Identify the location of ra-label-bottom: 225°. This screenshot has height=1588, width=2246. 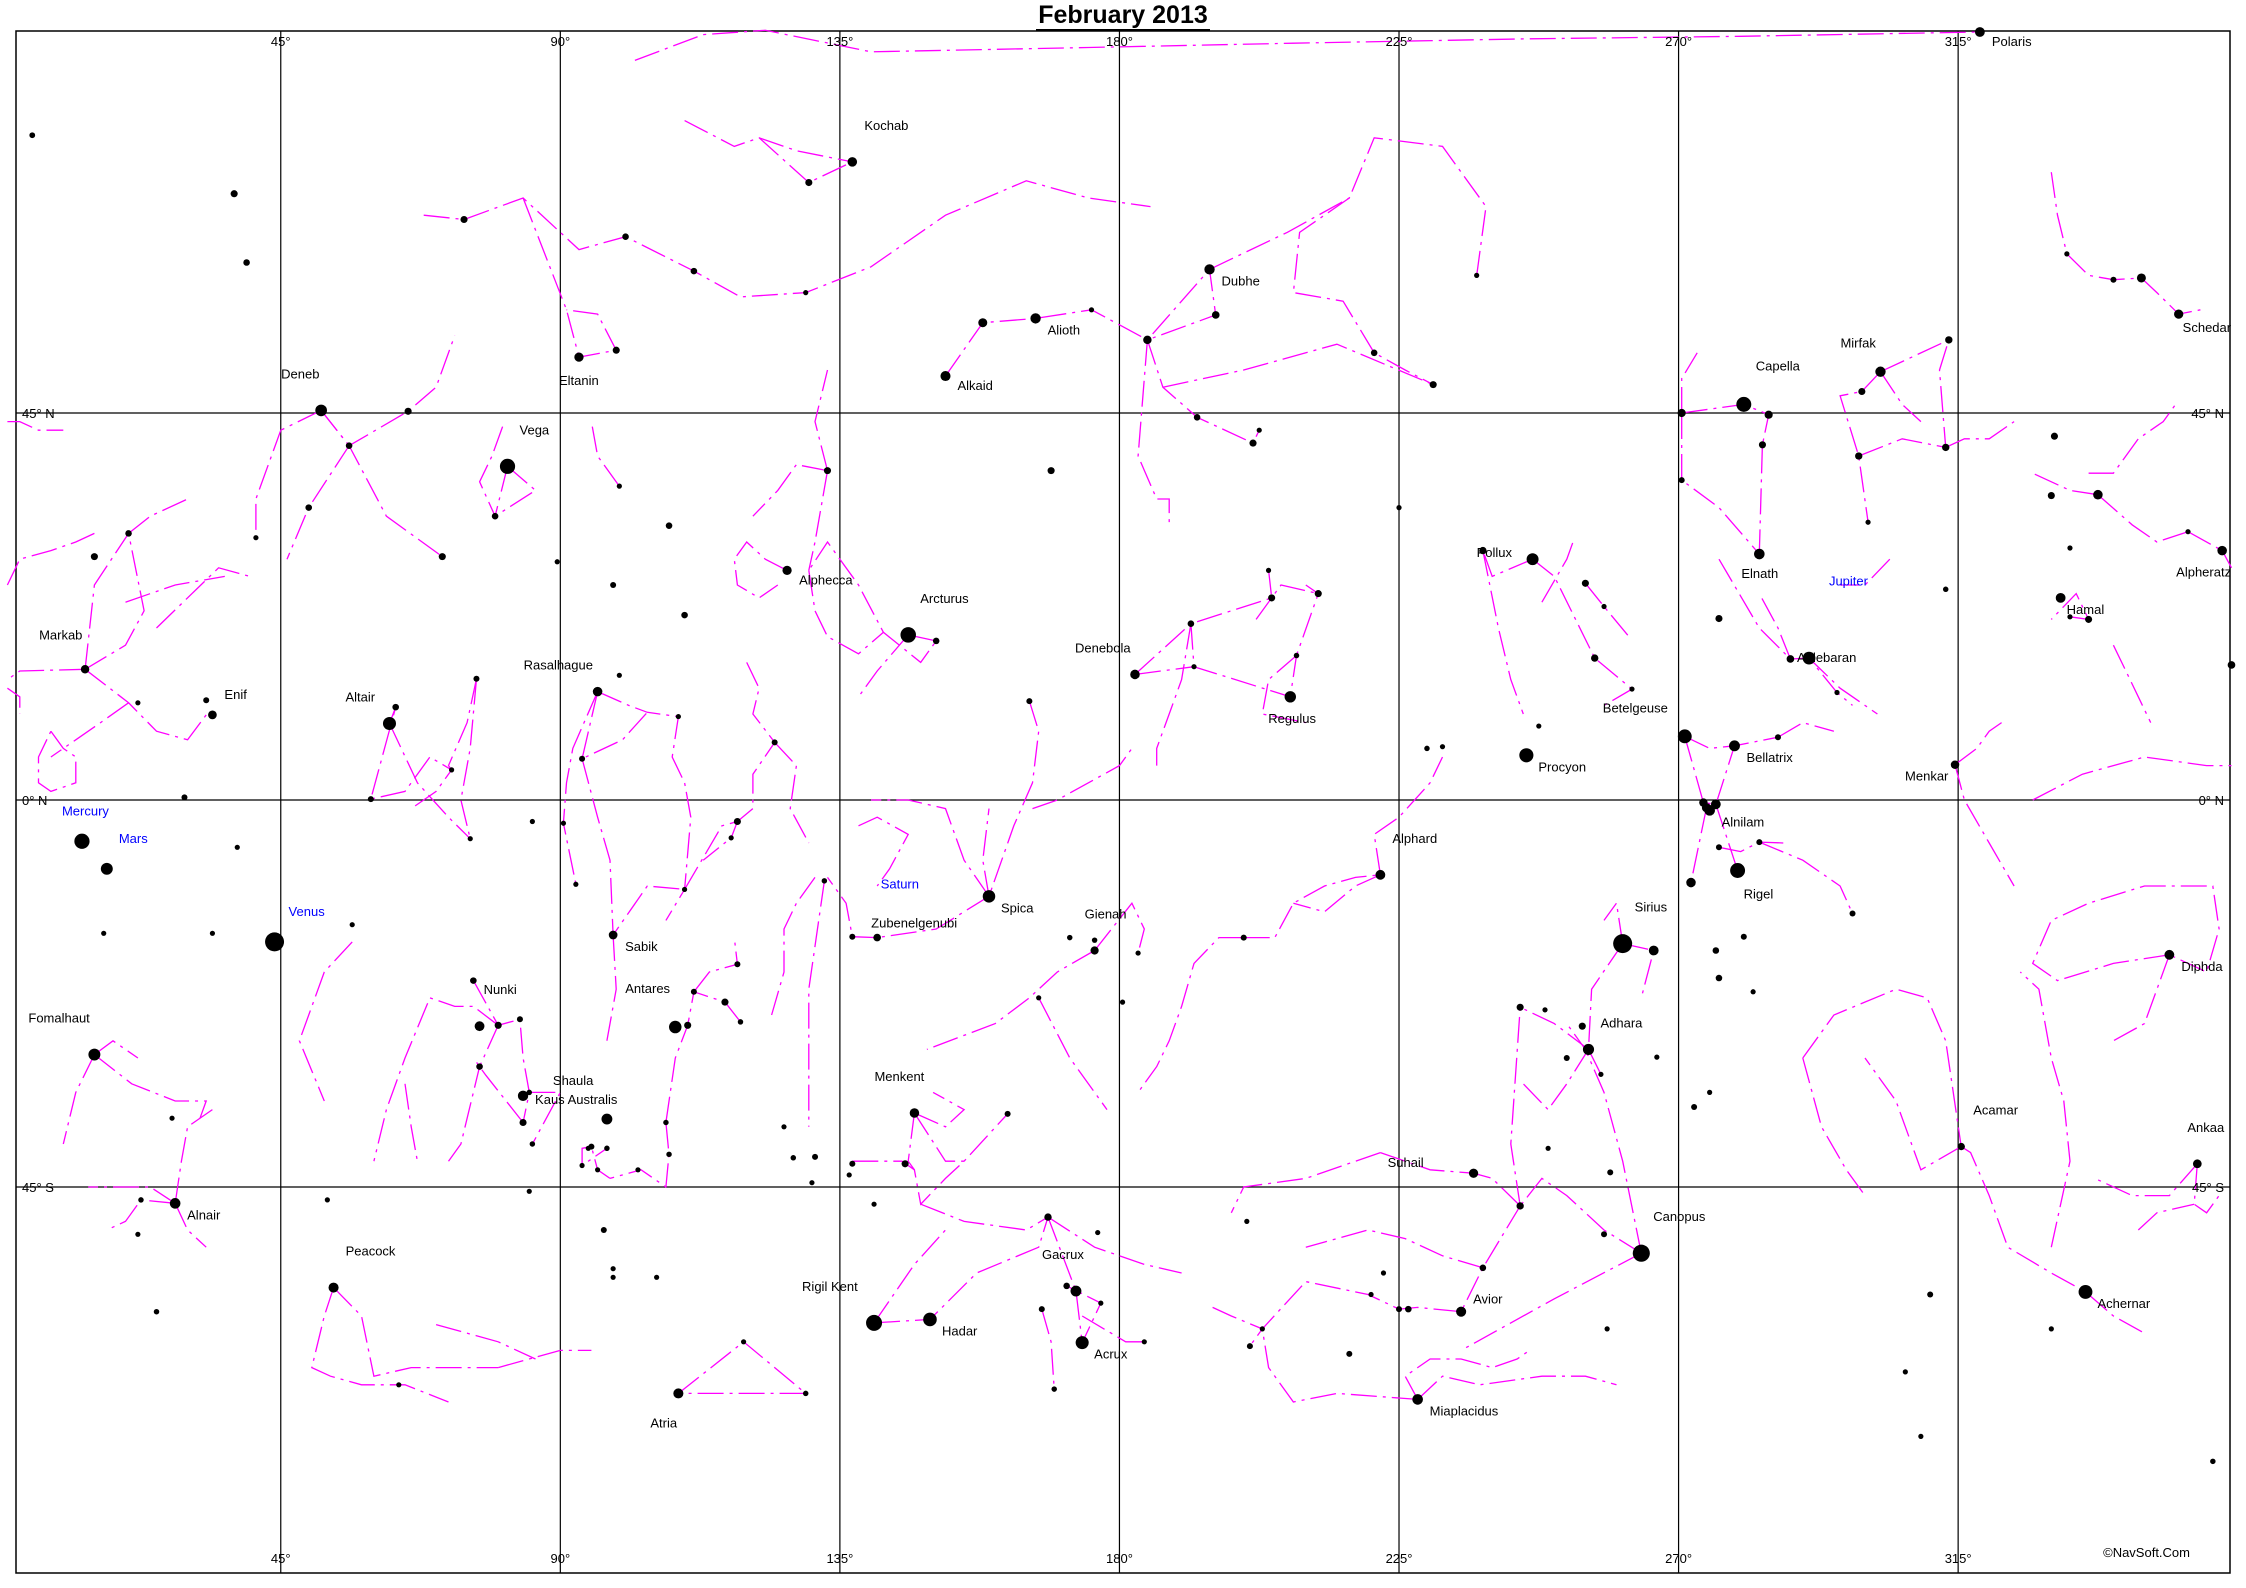
(1399, 1558).